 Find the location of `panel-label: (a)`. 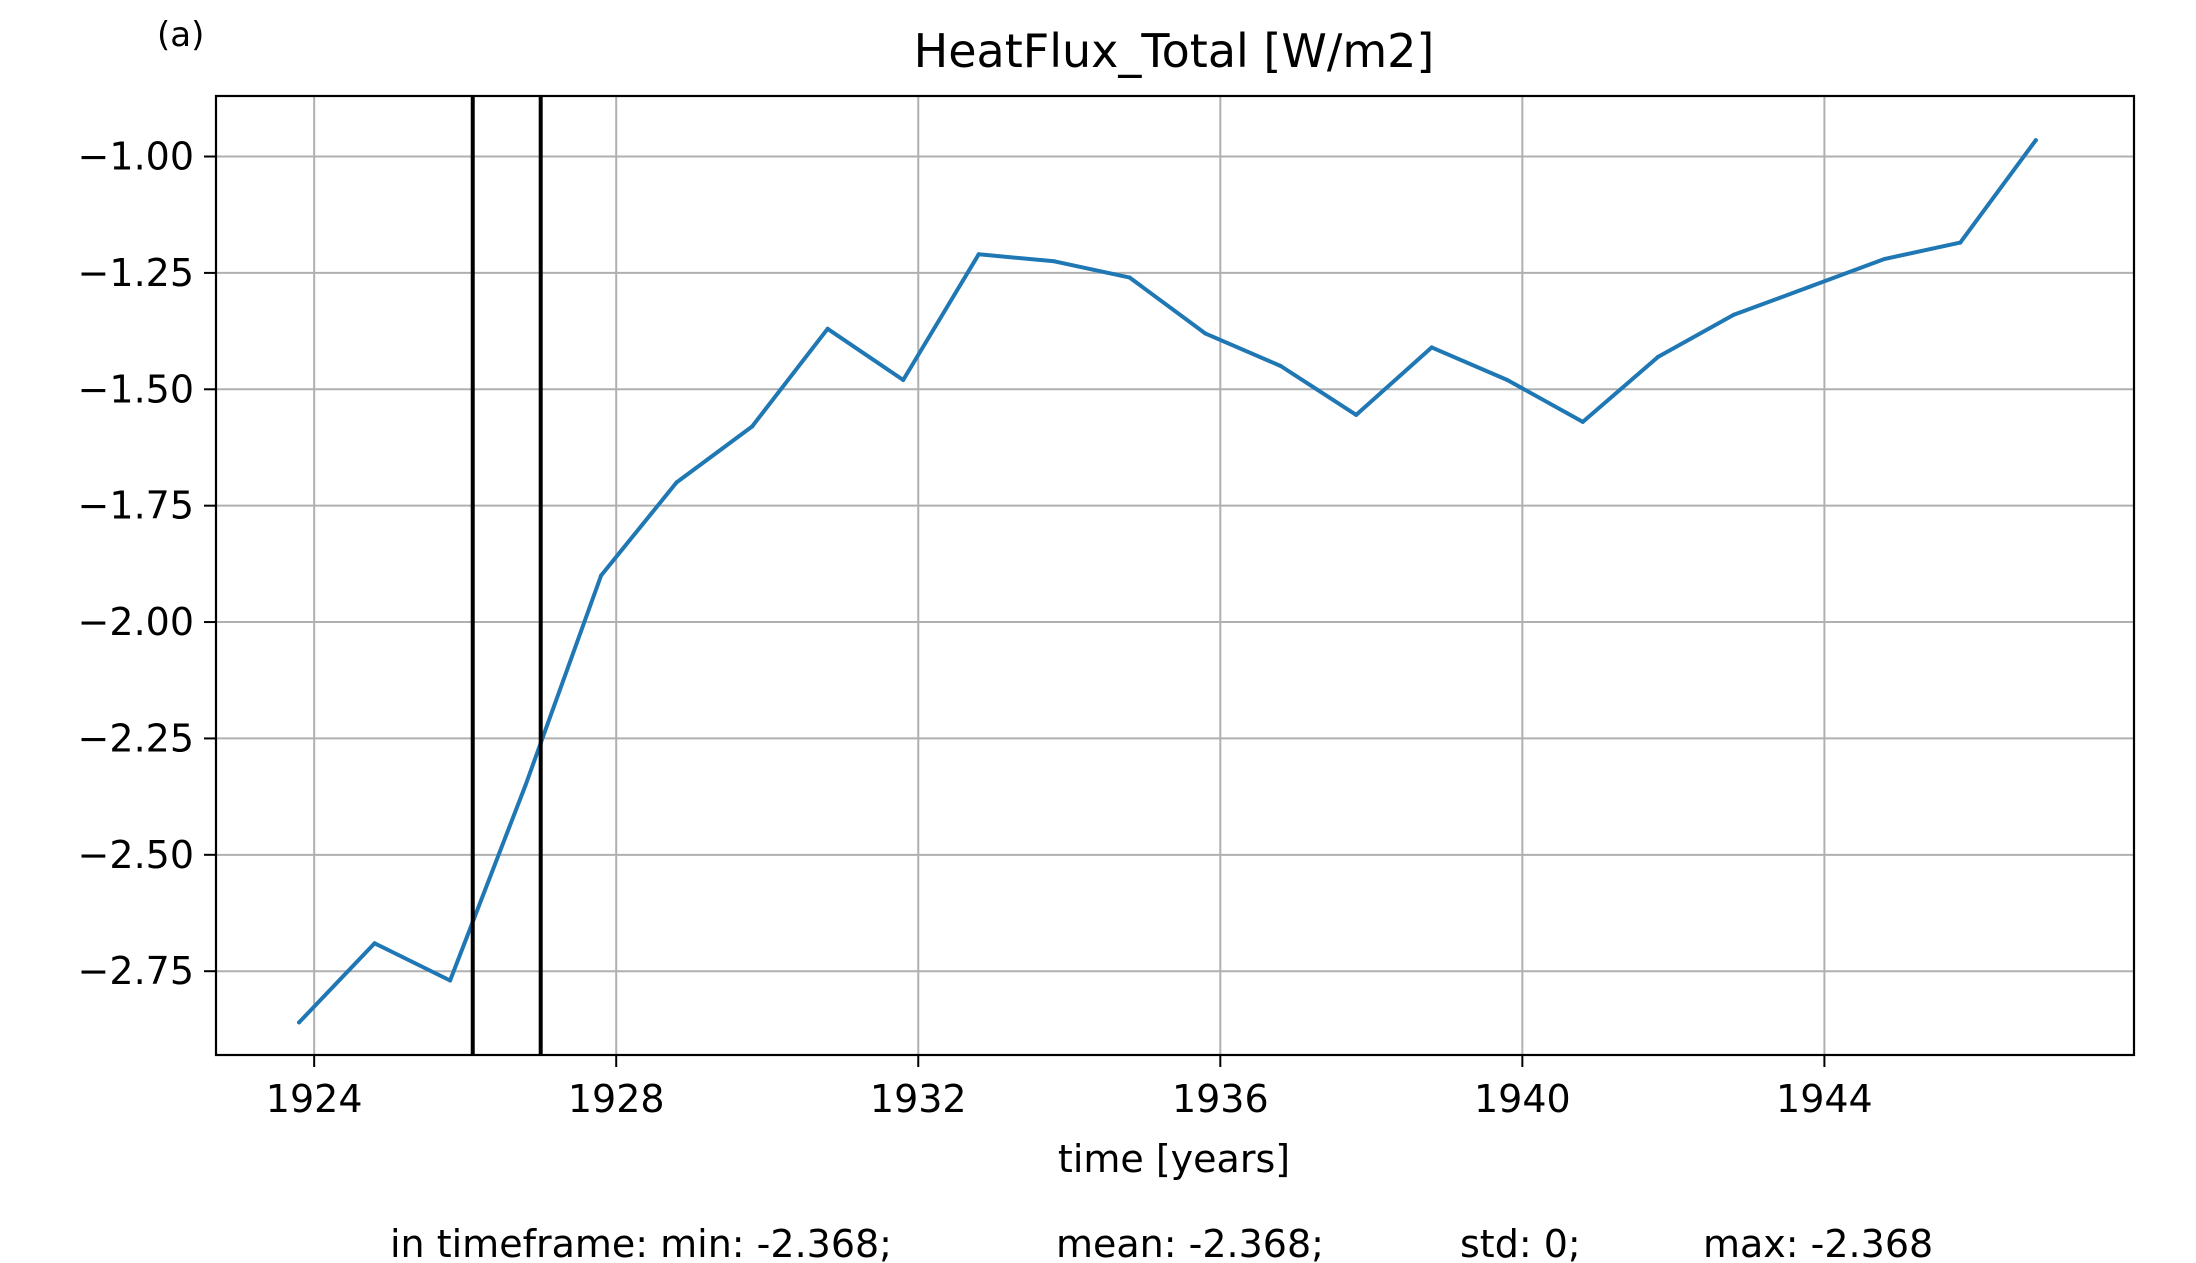

panel-label: (a) is located at coordinates (180, 35).